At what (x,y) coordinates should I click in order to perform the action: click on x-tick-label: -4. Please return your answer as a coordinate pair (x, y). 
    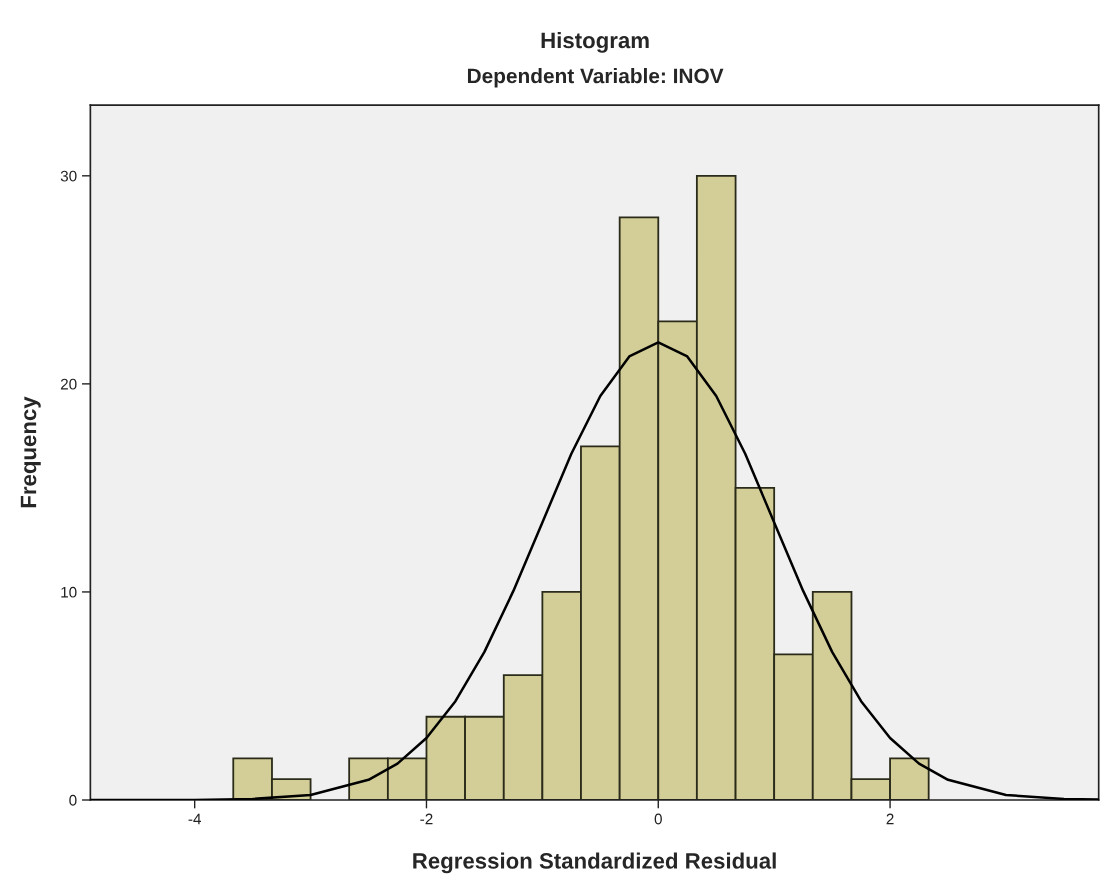
    Looking at the image, I should click on (195, 819).